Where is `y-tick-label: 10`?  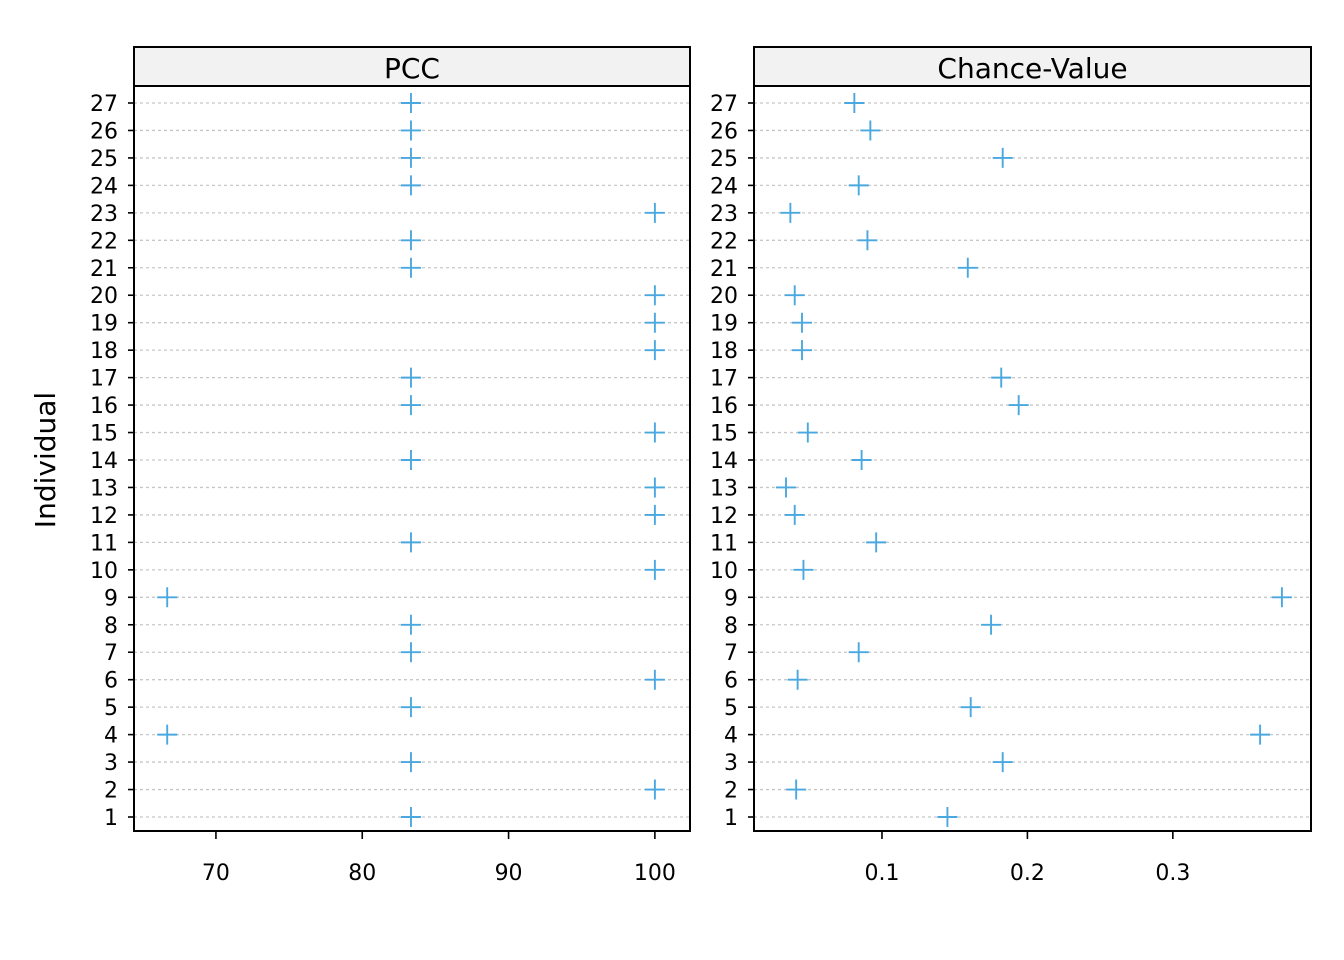
y-tick-label: 10 is located at coordinates (104, 571).